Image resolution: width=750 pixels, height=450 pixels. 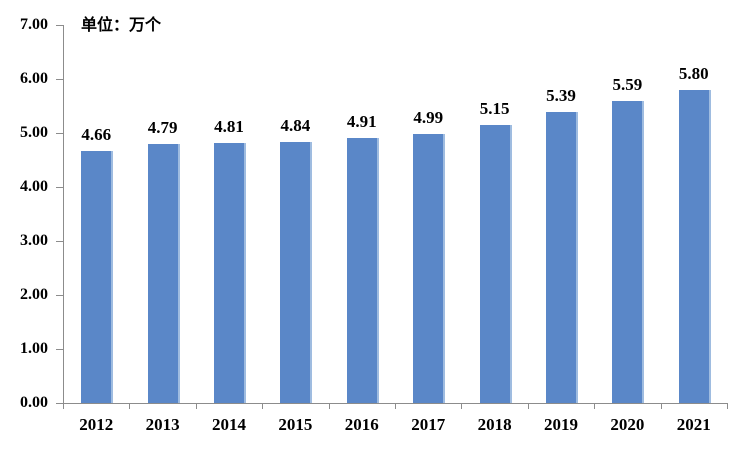 I want to click on x-tick-label: 2013, so click(x=162, y=424).